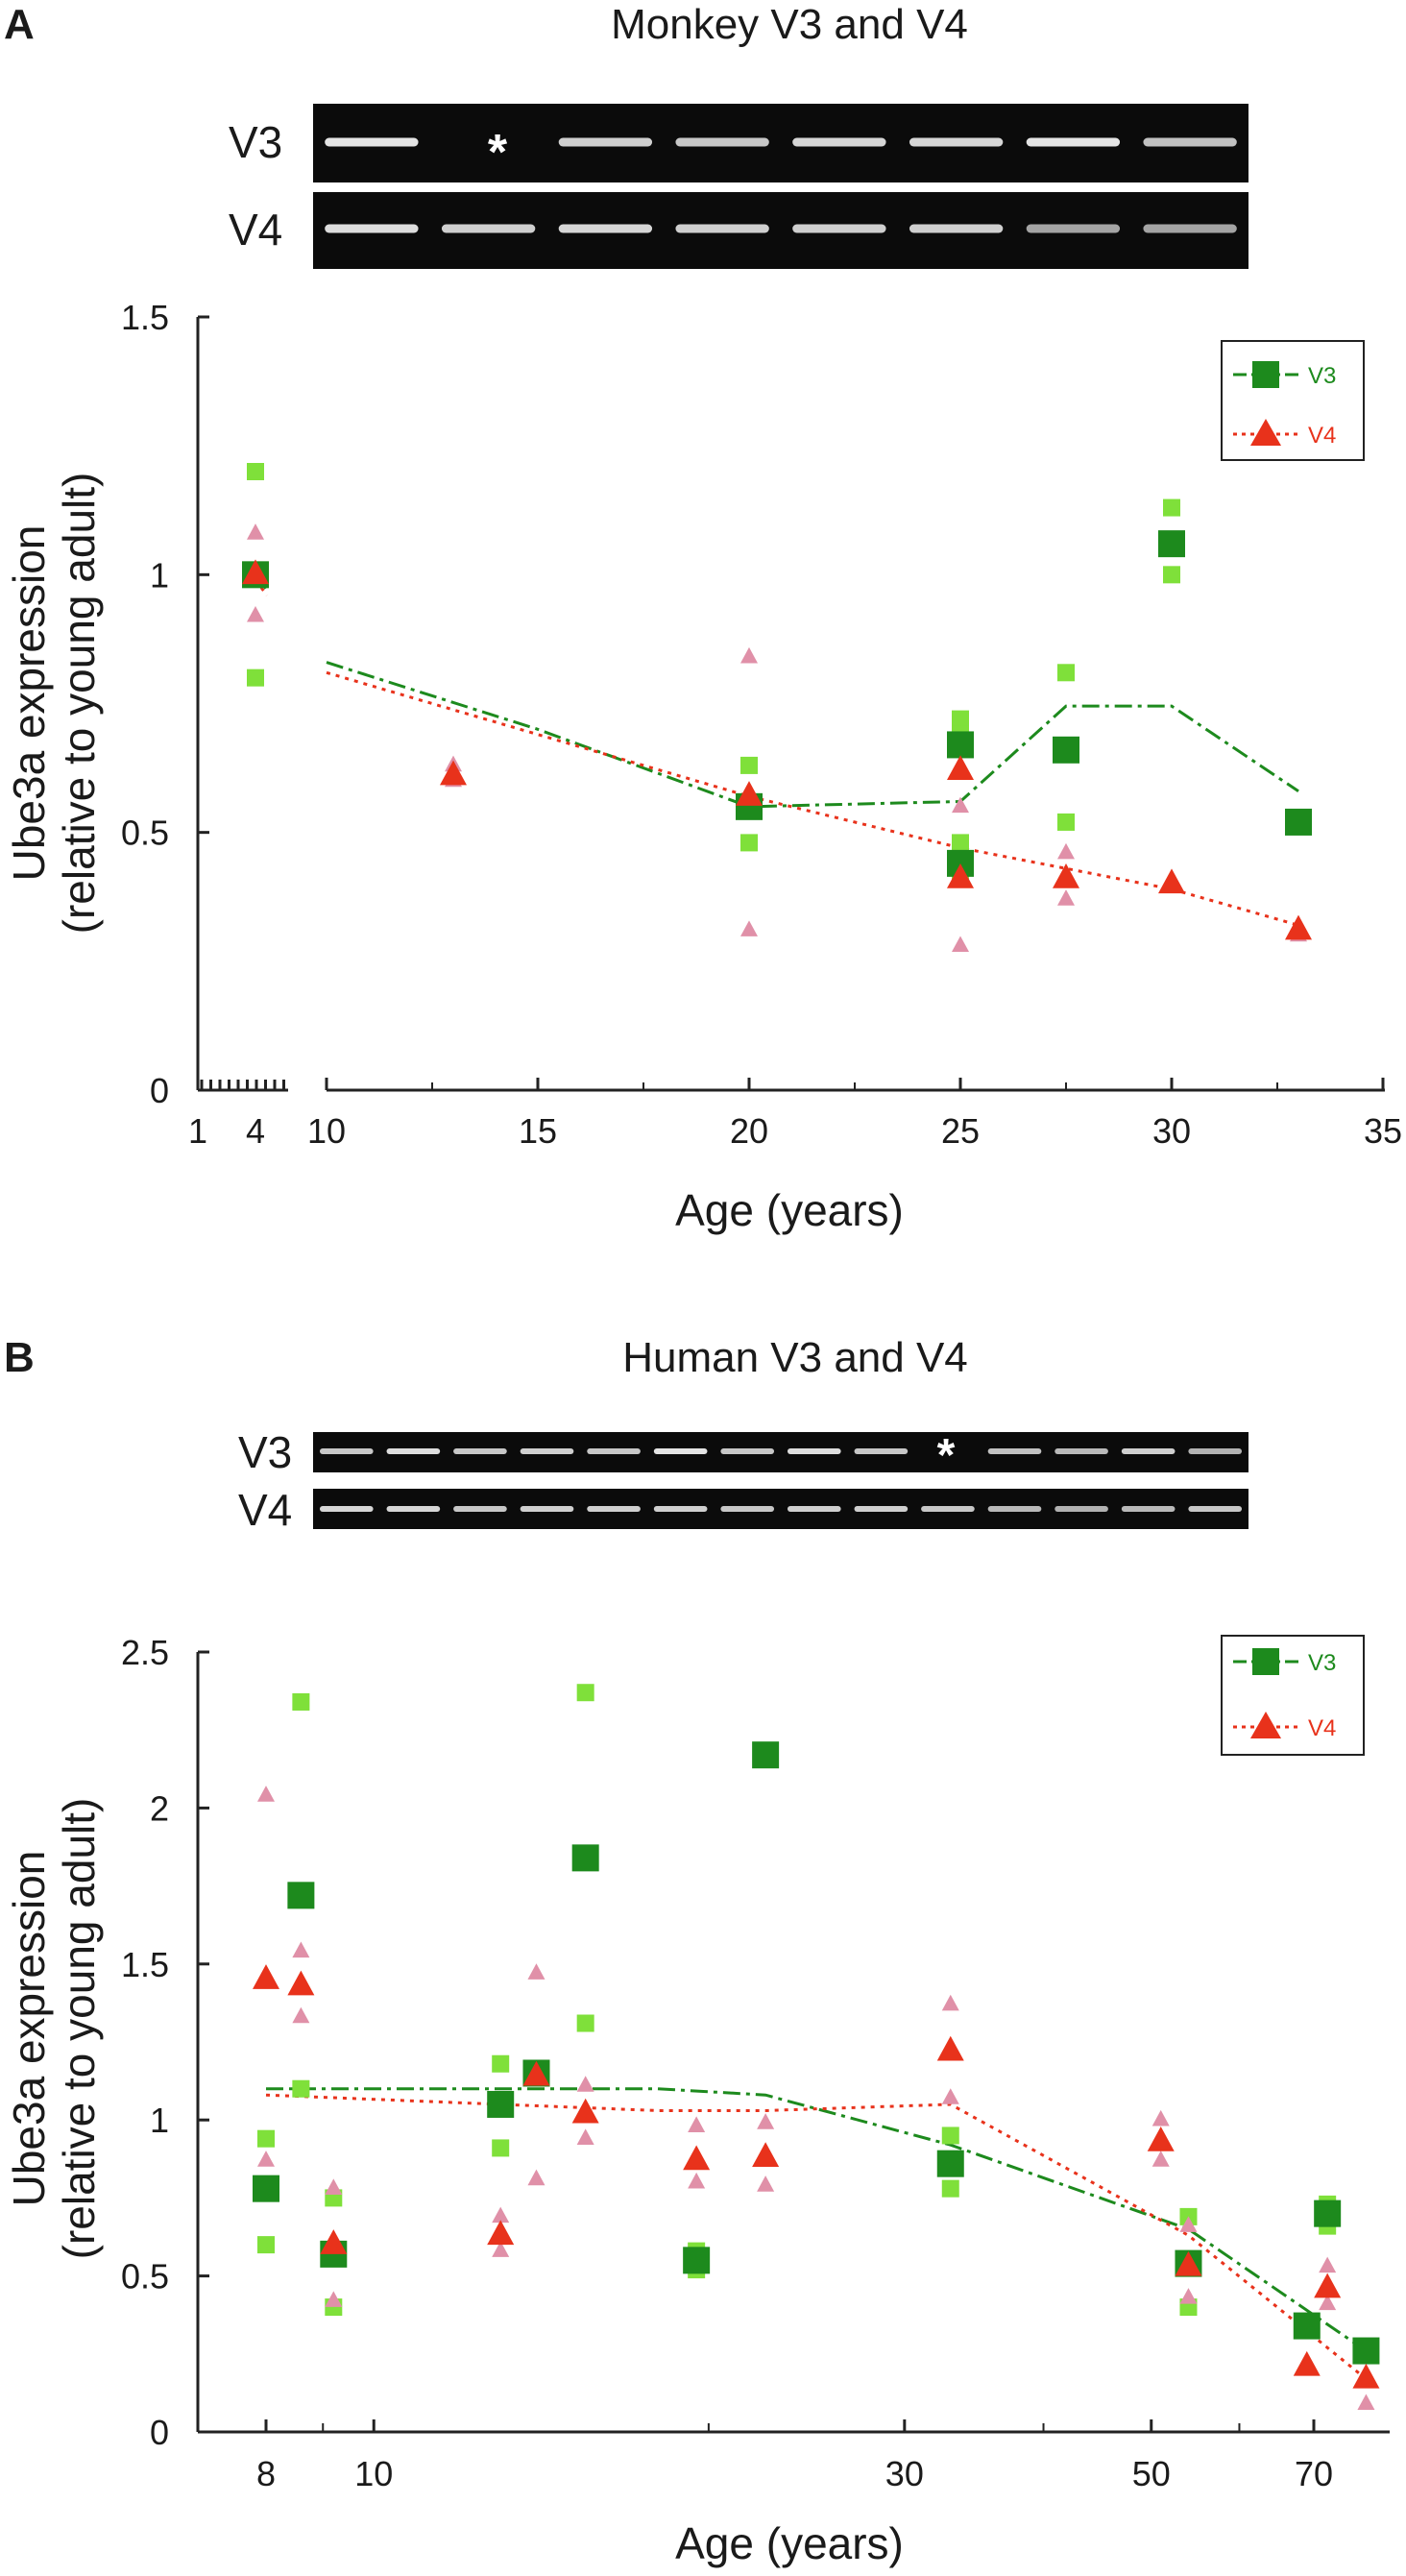 The height and width of the screenshot is (2576, 1406). What do you see at coordinates (79, 2029) in the screenshot?
I see `panel-b-ylabel-2: (relative to young adult)` at bounding box center [79, 2029].